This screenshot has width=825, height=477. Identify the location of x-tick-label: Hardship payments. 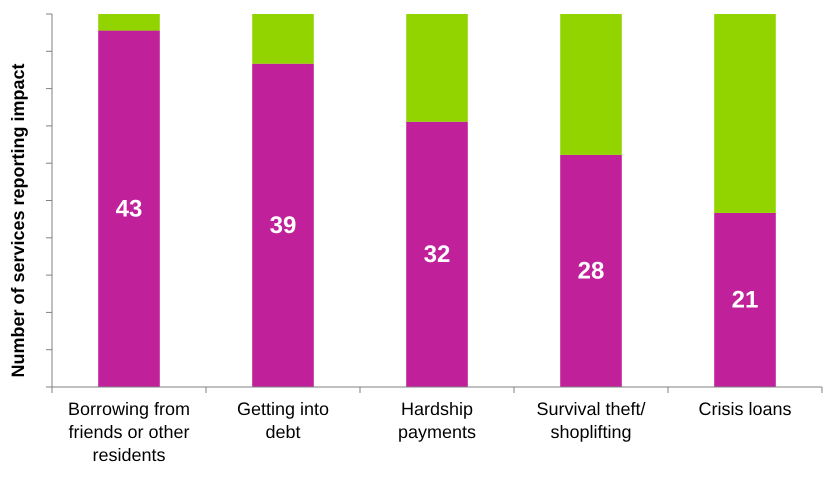
(437, 420).